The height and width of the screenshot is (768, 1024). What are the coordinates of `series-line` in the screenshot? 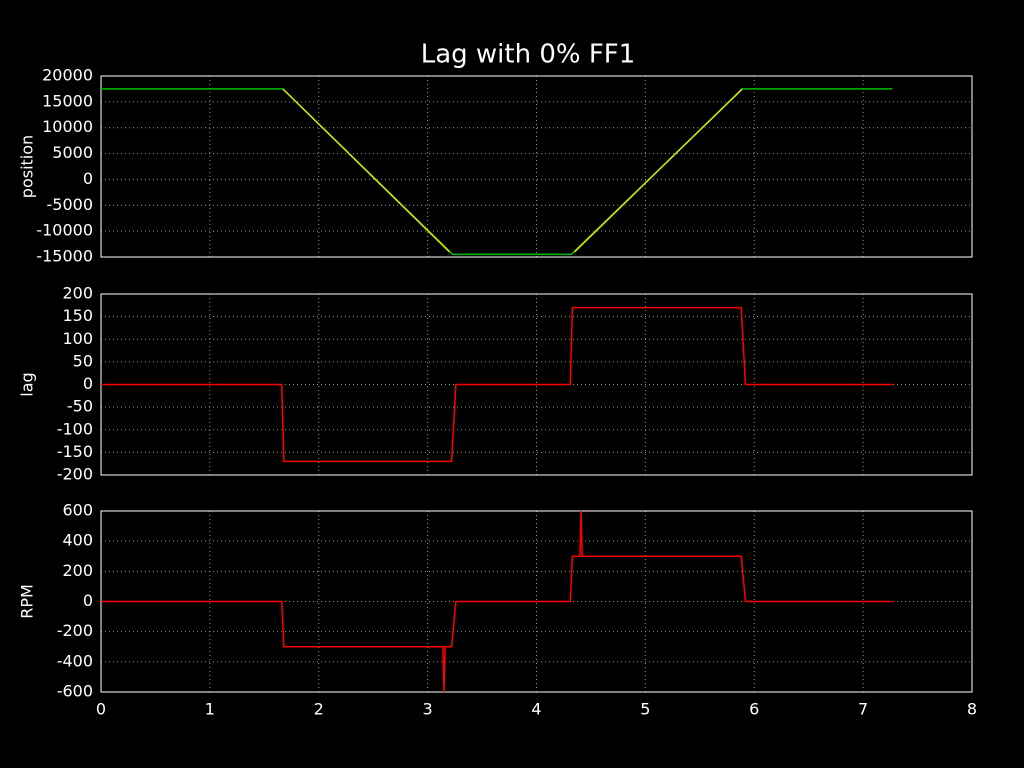 It's located at (512, 170).